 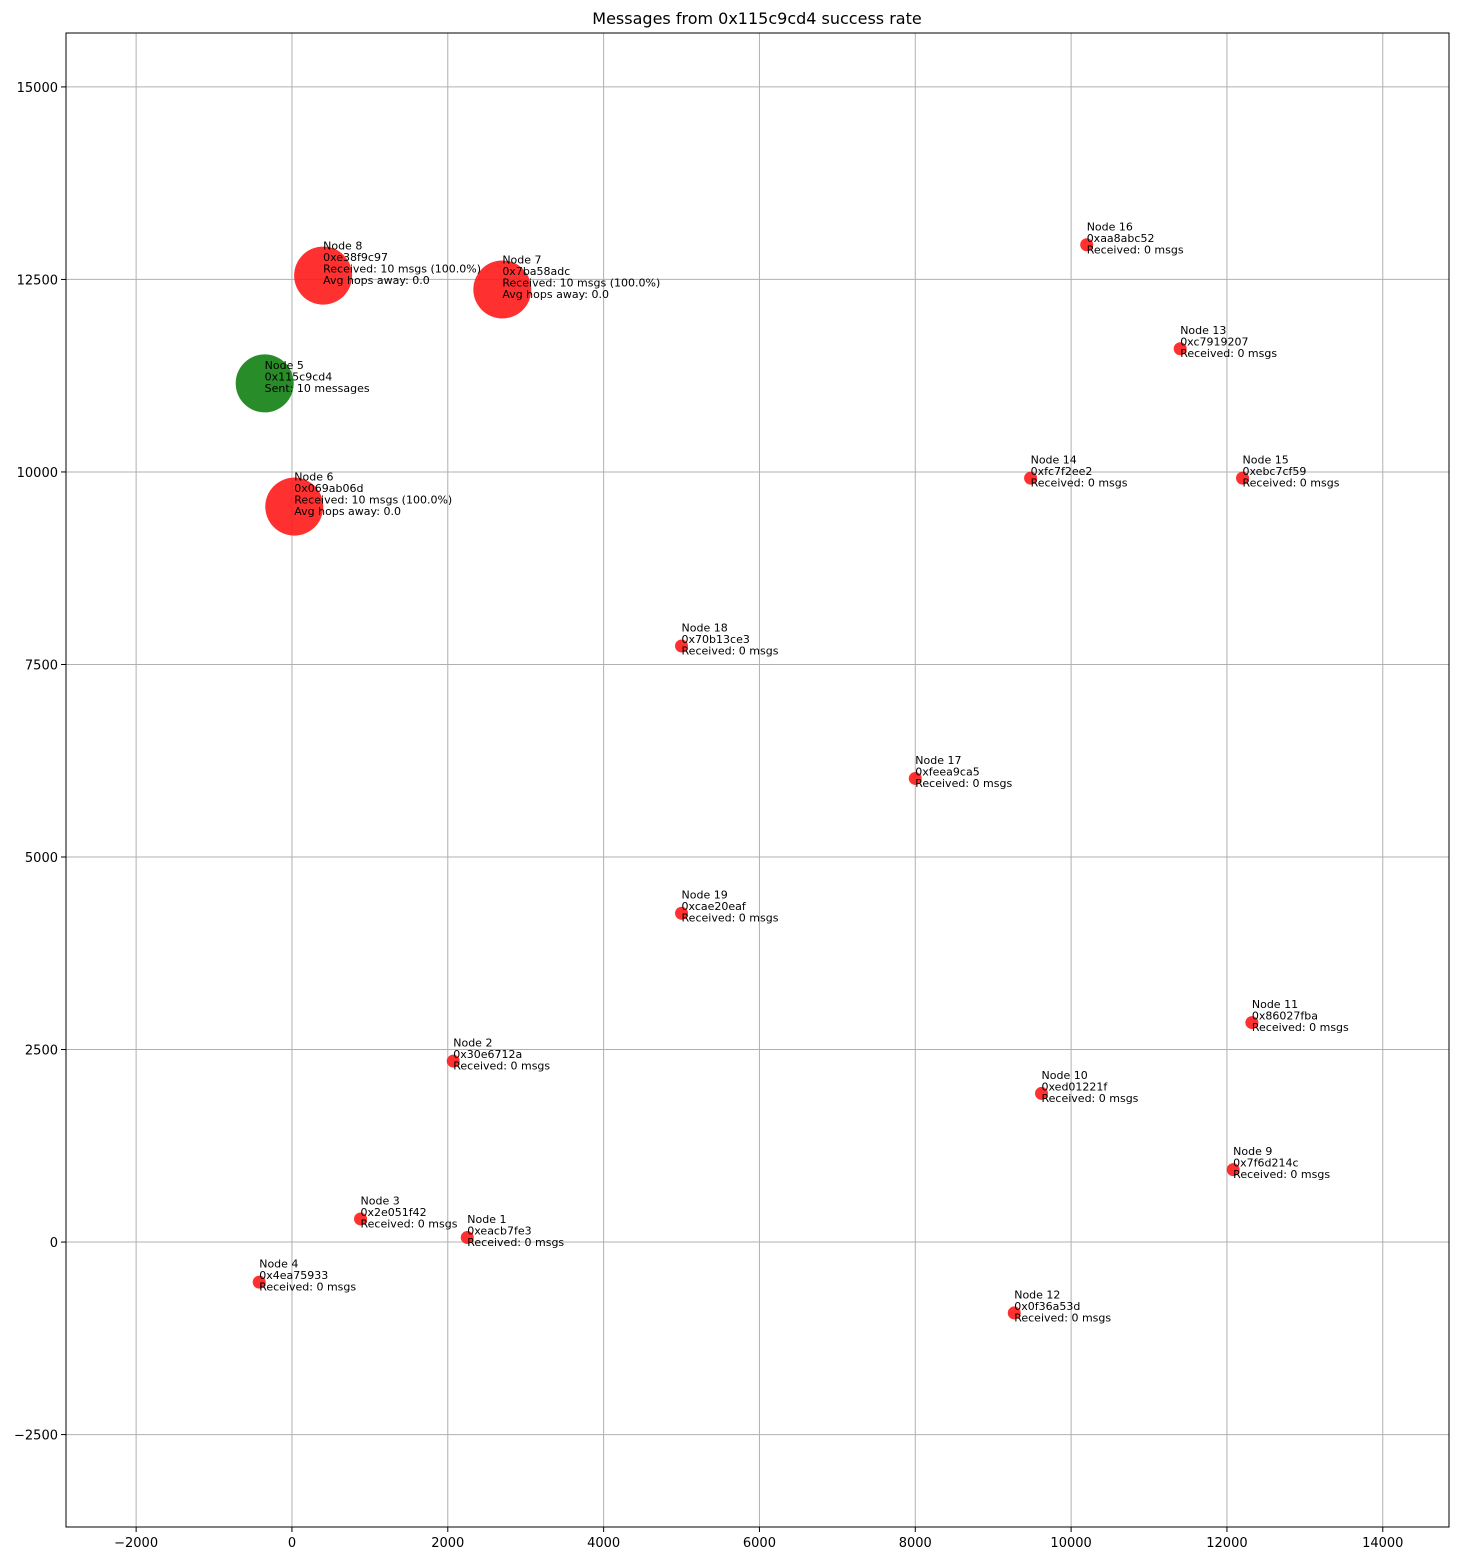 I want to click on node-label-line: Node 2, so click(x=472, y=1043).